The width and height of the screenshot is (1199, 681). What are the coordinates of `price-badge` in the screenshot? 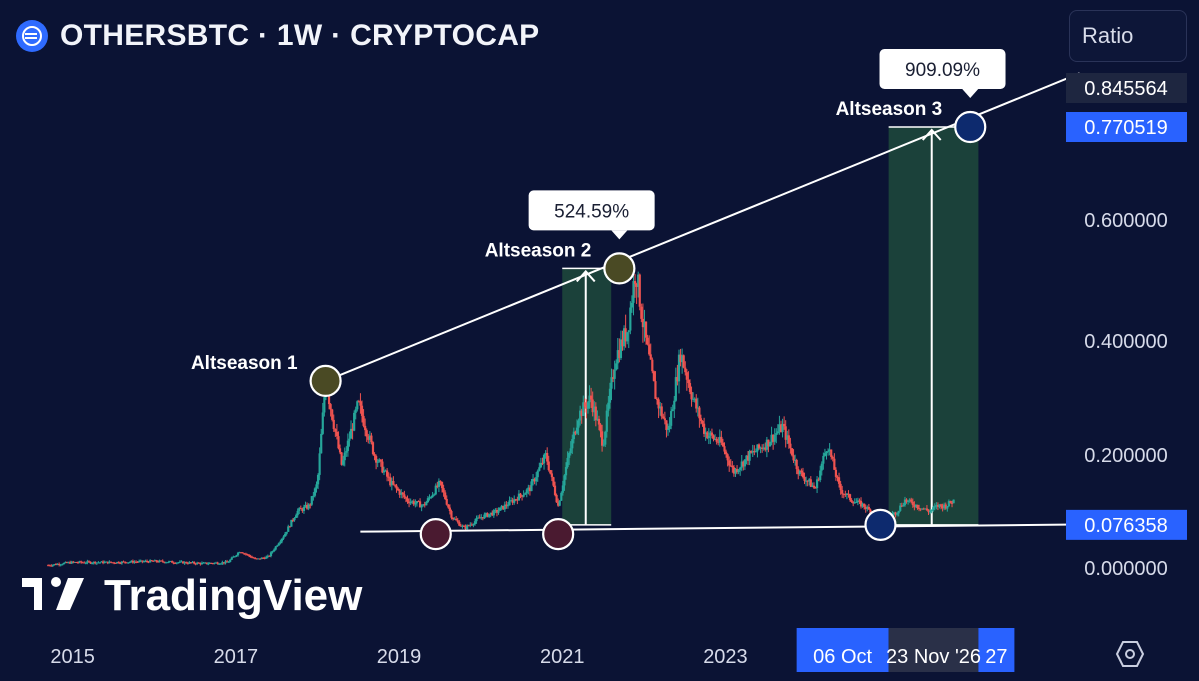 It's located at (1126, 524).